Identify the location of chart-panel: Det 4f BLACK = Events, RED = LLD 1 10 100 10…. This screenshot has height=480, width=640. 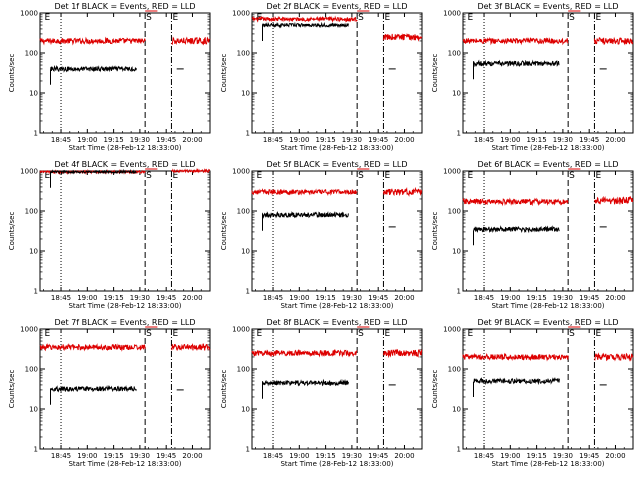
(109, 235).